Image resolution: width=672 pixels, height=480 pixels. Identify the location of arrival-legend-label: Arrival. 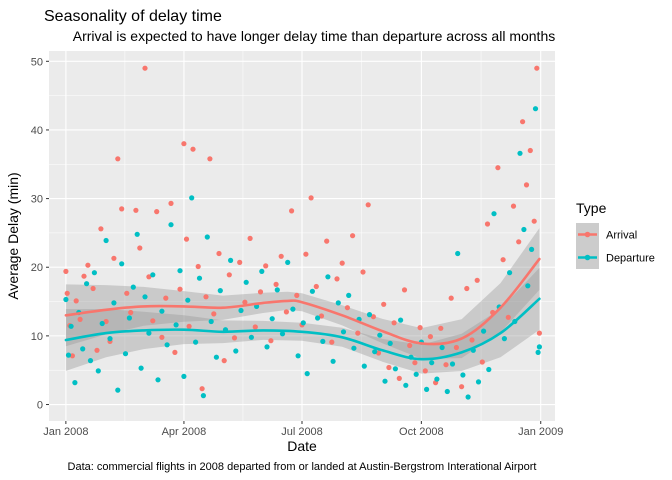
(621, 236).